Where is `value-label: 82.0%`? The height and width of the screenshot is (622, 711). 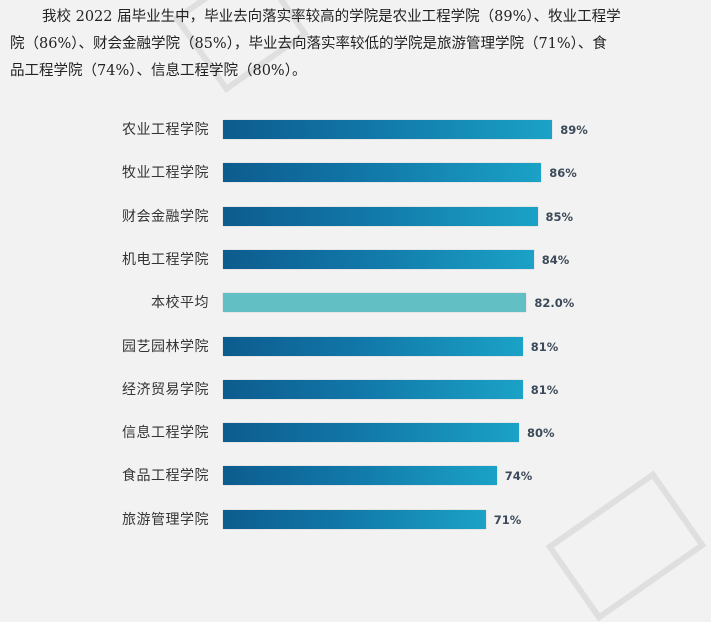 value-label: 82.0% is located at coordinates (554, 303).